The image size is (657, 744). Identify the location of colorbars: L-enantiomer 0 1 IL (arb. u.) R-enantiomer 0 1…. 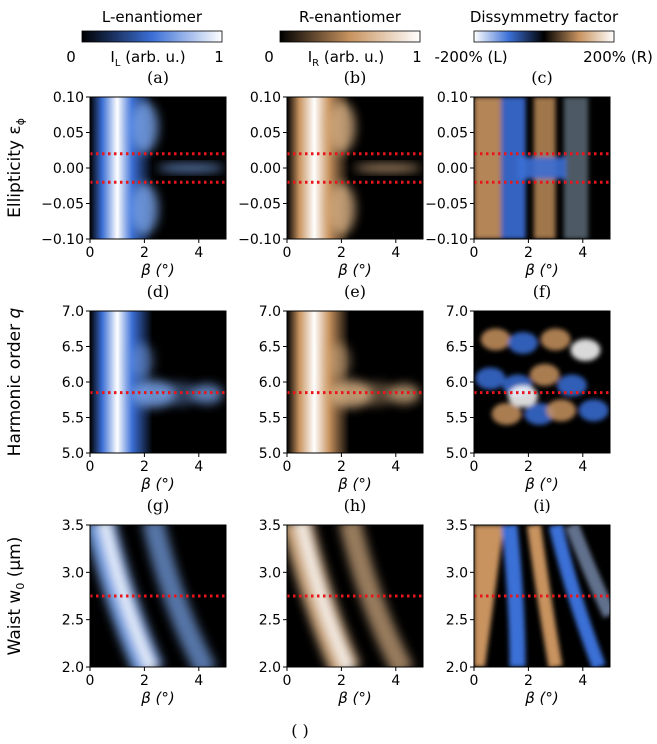
(359, 38).